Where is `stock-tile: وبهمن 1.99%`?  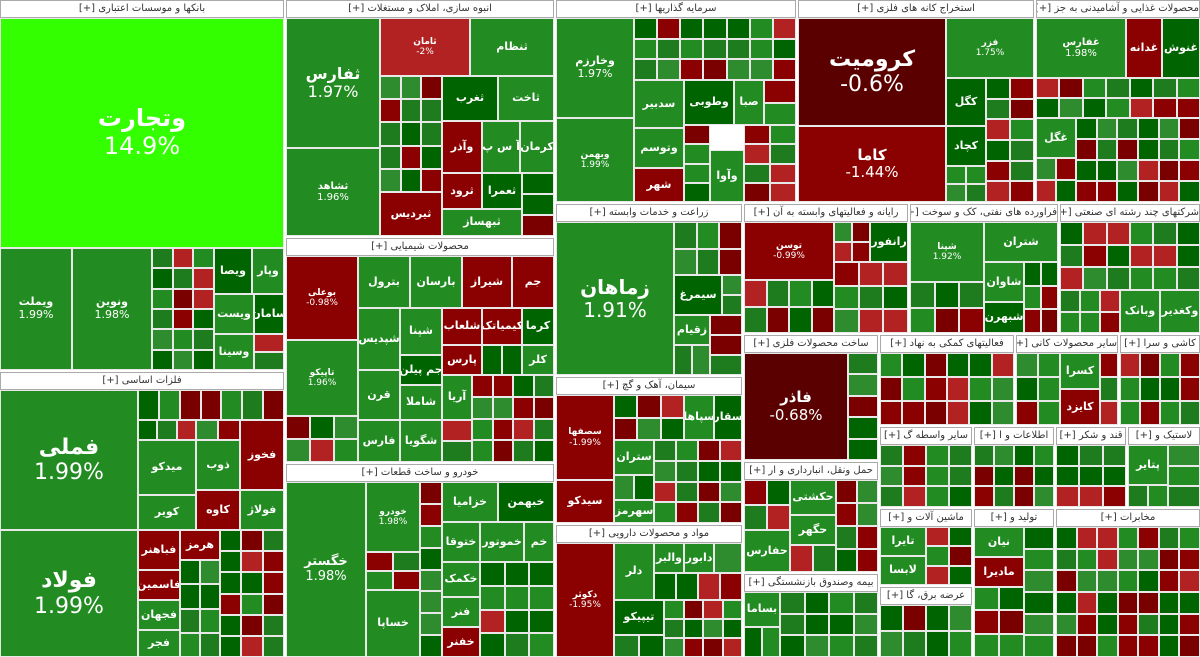
stock-tile: وبهمن 1.99% is located at coordinates (595, 160).